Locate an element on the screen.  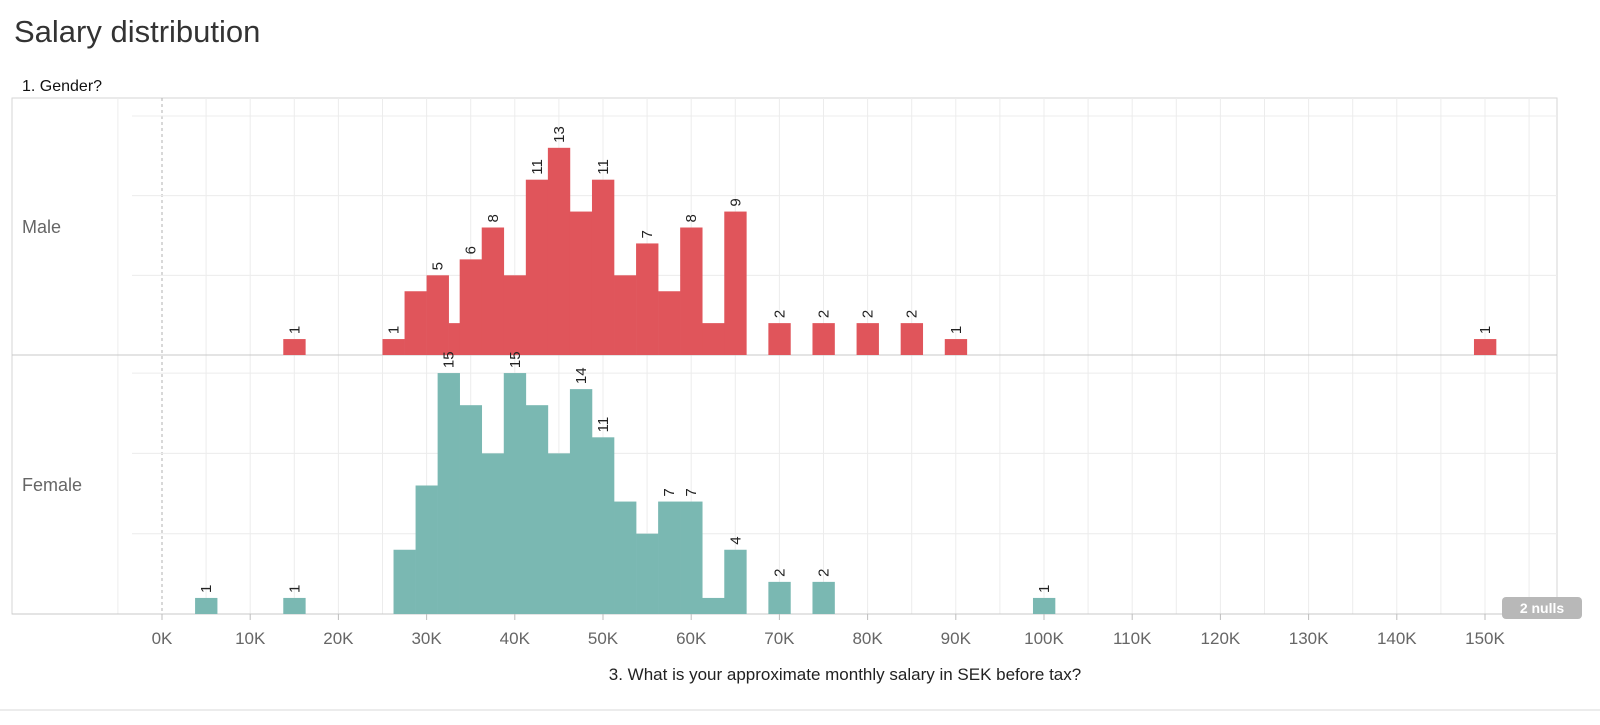
x-tick-label: 80K is located at coordinates (867, 638).